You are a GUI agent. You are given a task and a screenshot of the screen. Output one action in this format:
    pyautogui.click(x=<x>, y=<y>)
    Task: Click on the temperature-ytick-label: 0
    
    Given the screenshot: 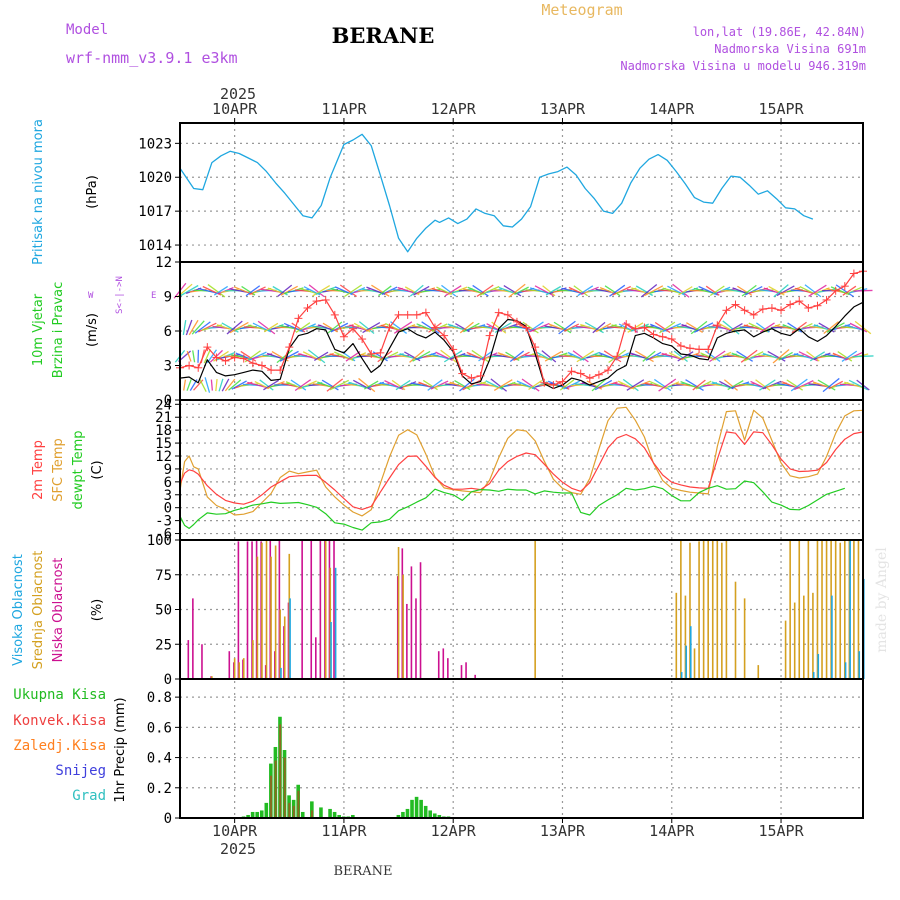 What is the action you would take?
    pyautogui.click(x=168, y=509)
    